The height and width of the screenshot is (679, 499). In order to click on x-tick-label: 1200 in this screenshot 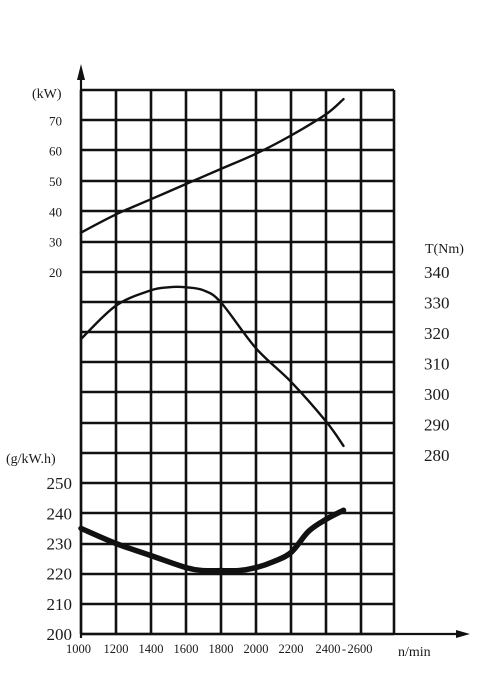, I will do `click(116, 649)`.